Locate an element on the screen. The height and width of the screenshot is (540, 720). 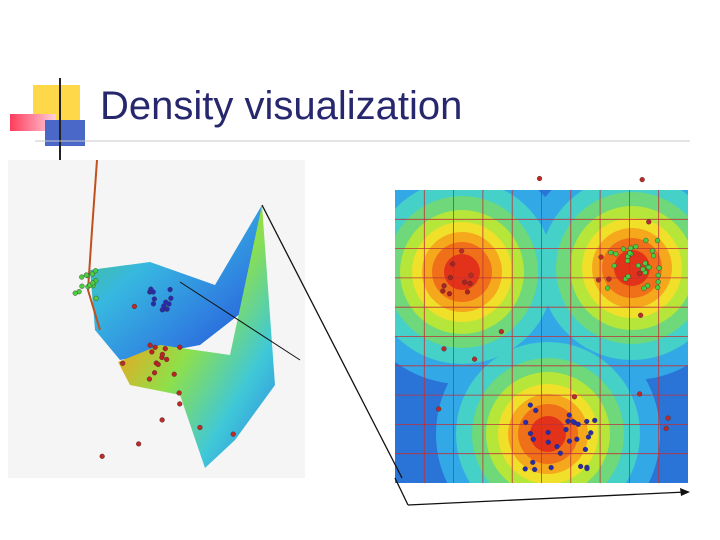
arrow-head is located at coordinates (685, 492).